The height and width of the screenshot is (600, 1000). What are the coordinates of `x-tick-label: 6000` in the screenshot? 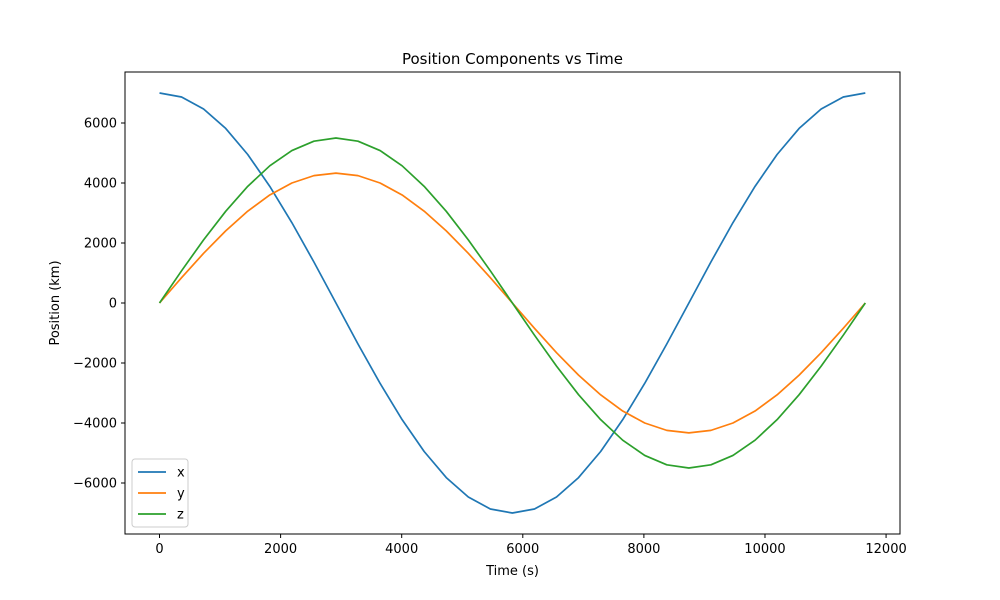 It's located at (522, 549).